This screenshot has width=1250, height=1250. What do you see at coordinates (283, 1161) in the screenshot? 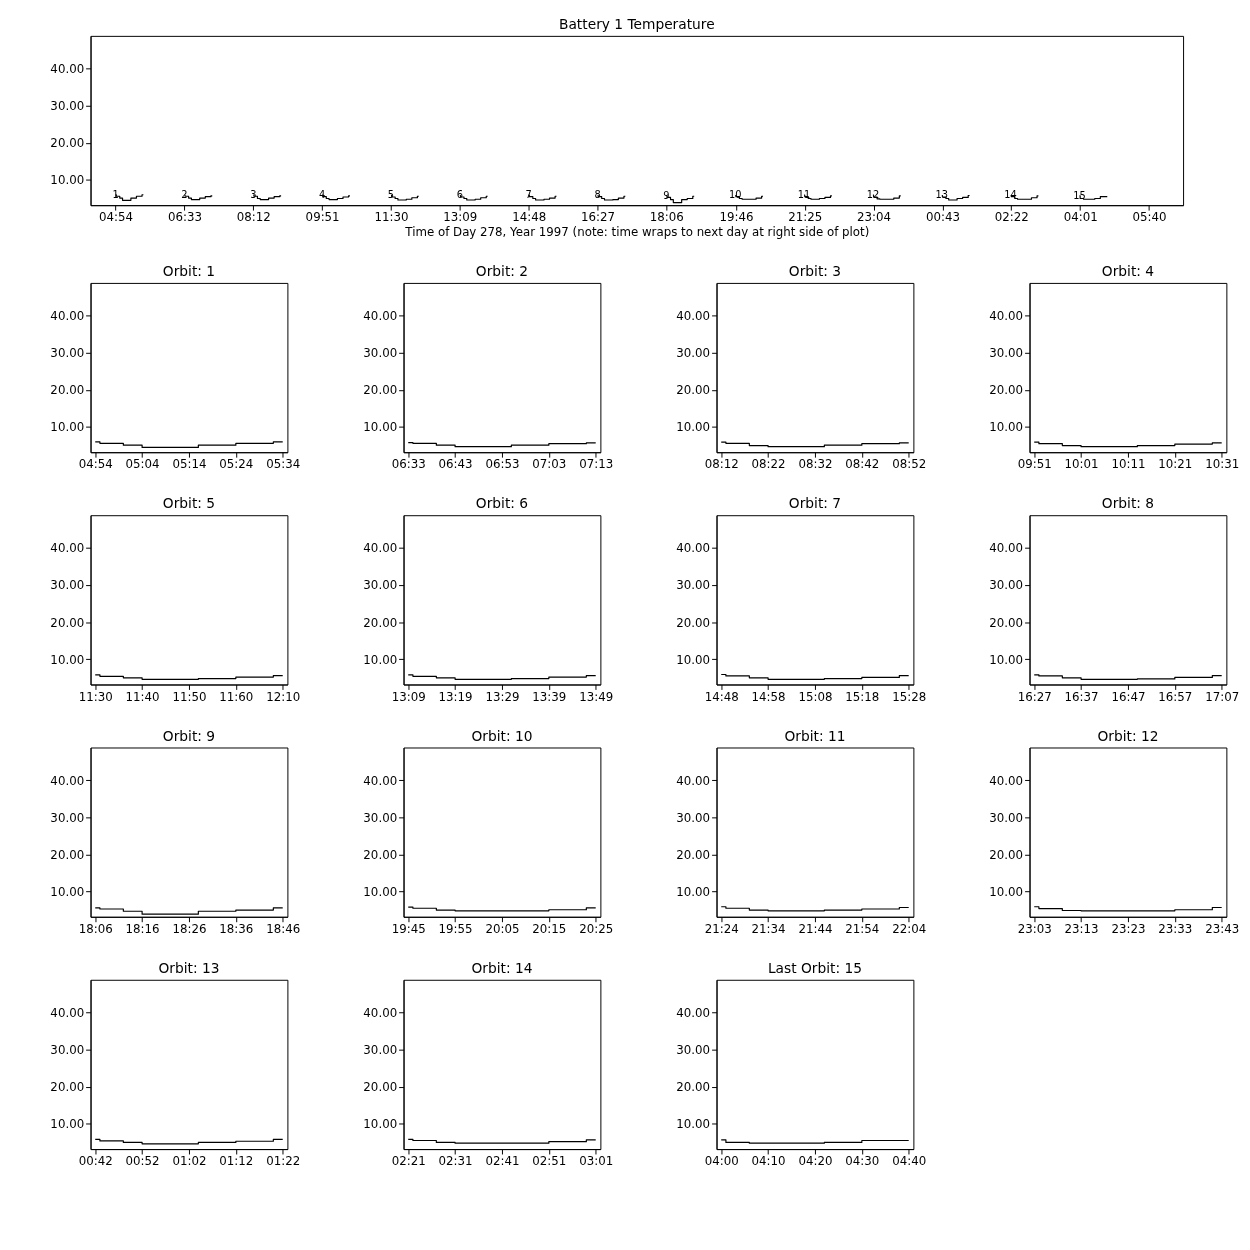
I see `x-tick-label: 01:22` at bounding box center [283, 1161].